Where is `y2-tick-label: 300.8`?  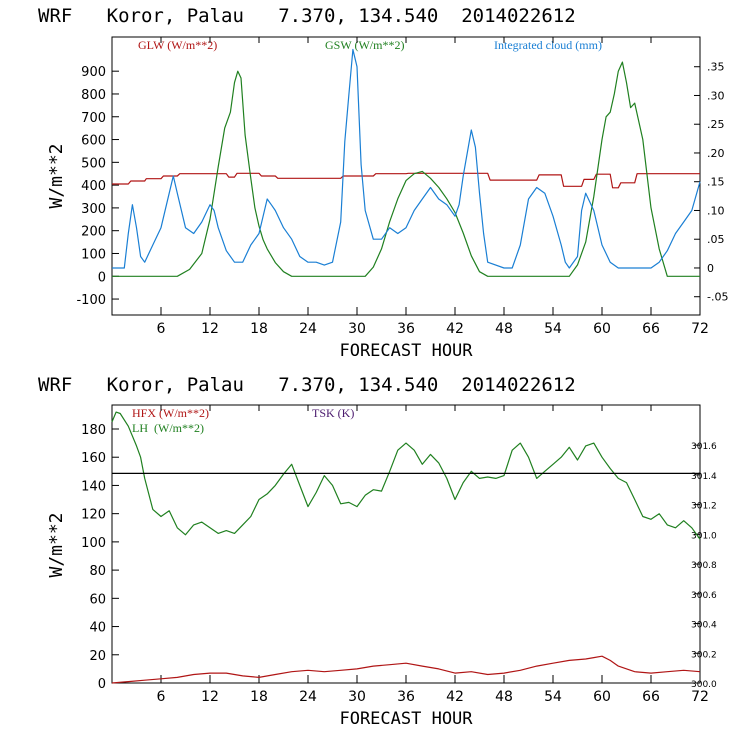
y2-tick-label: 300.8 is located at coordinates (704, 566).